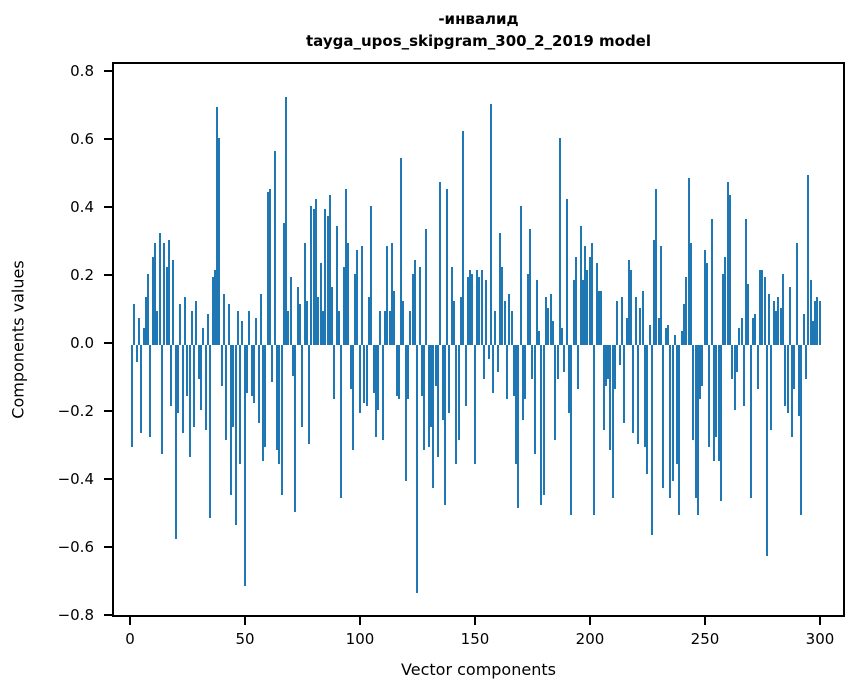  What do you see at coordinates (18, 339) in the screenshot?
I see `y-axis-label: Components values` at bounding box center [18, 339].